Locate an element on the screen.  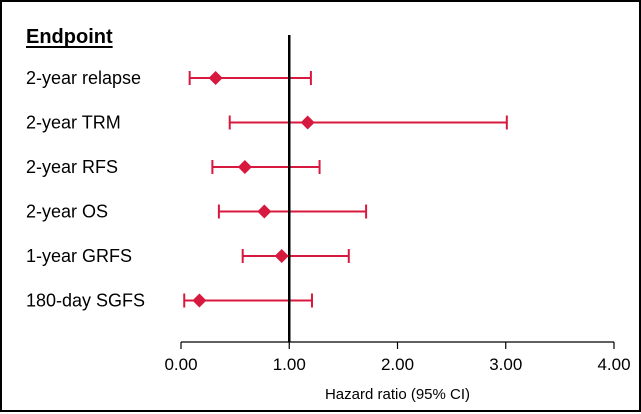
row-label: 2-year OS is located at coordinates (67, 212).